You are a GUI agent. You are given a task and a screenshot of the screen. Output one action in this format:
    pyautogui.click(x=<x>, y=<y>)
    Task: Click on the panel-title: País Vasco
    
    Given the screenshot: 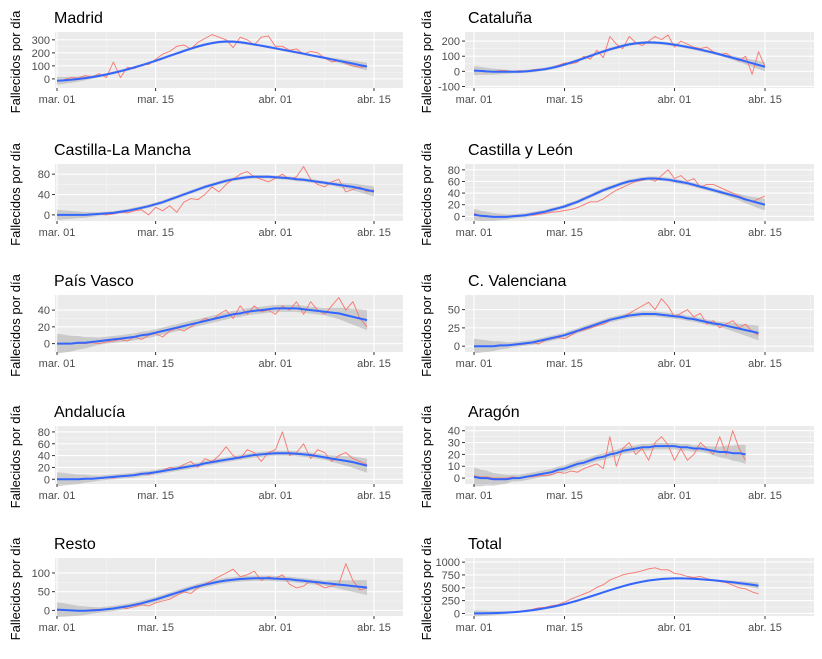 What is the action you would take?
    pyautogui.click(x=94, y=281)
    